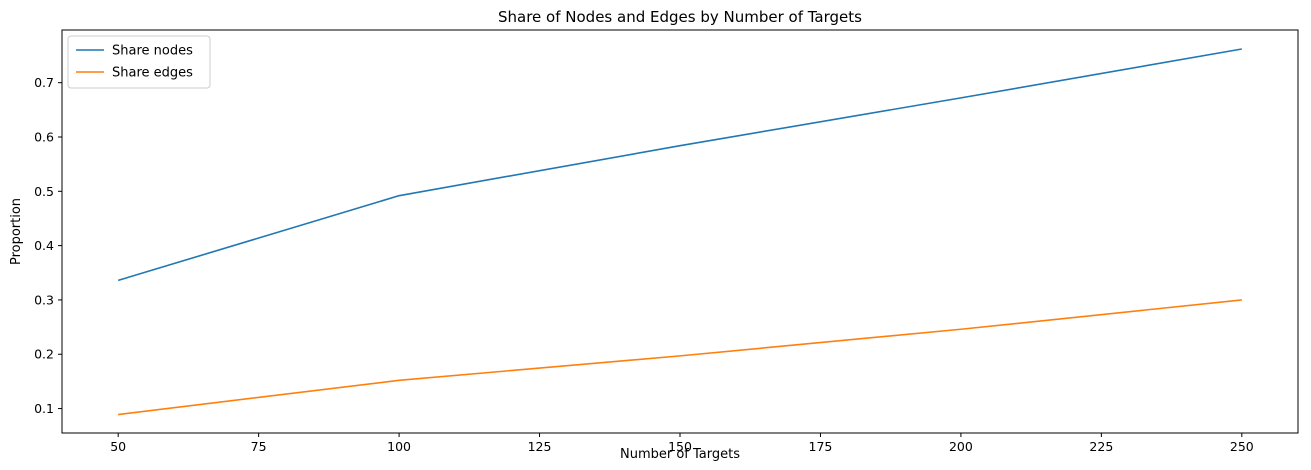 This screenshot has width=1311, height=470. I want to click on y-tick-label: 0.6, so click(44, 136).